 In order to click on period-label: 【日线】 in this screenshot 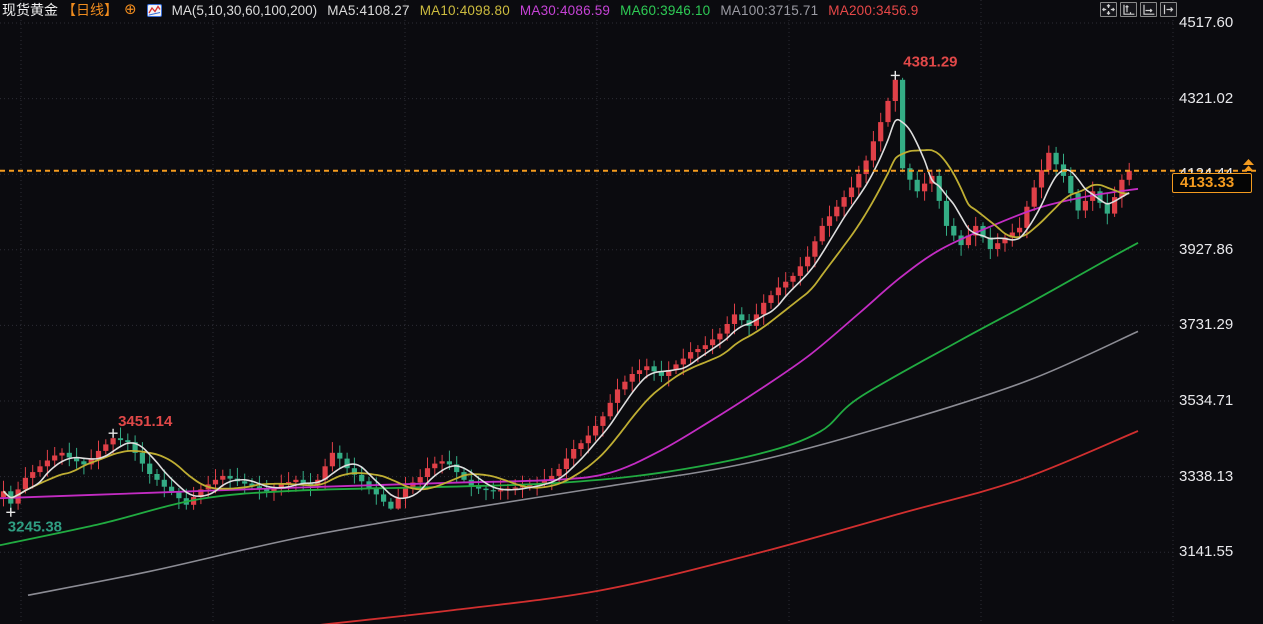, I will do `click(90, 10)`.